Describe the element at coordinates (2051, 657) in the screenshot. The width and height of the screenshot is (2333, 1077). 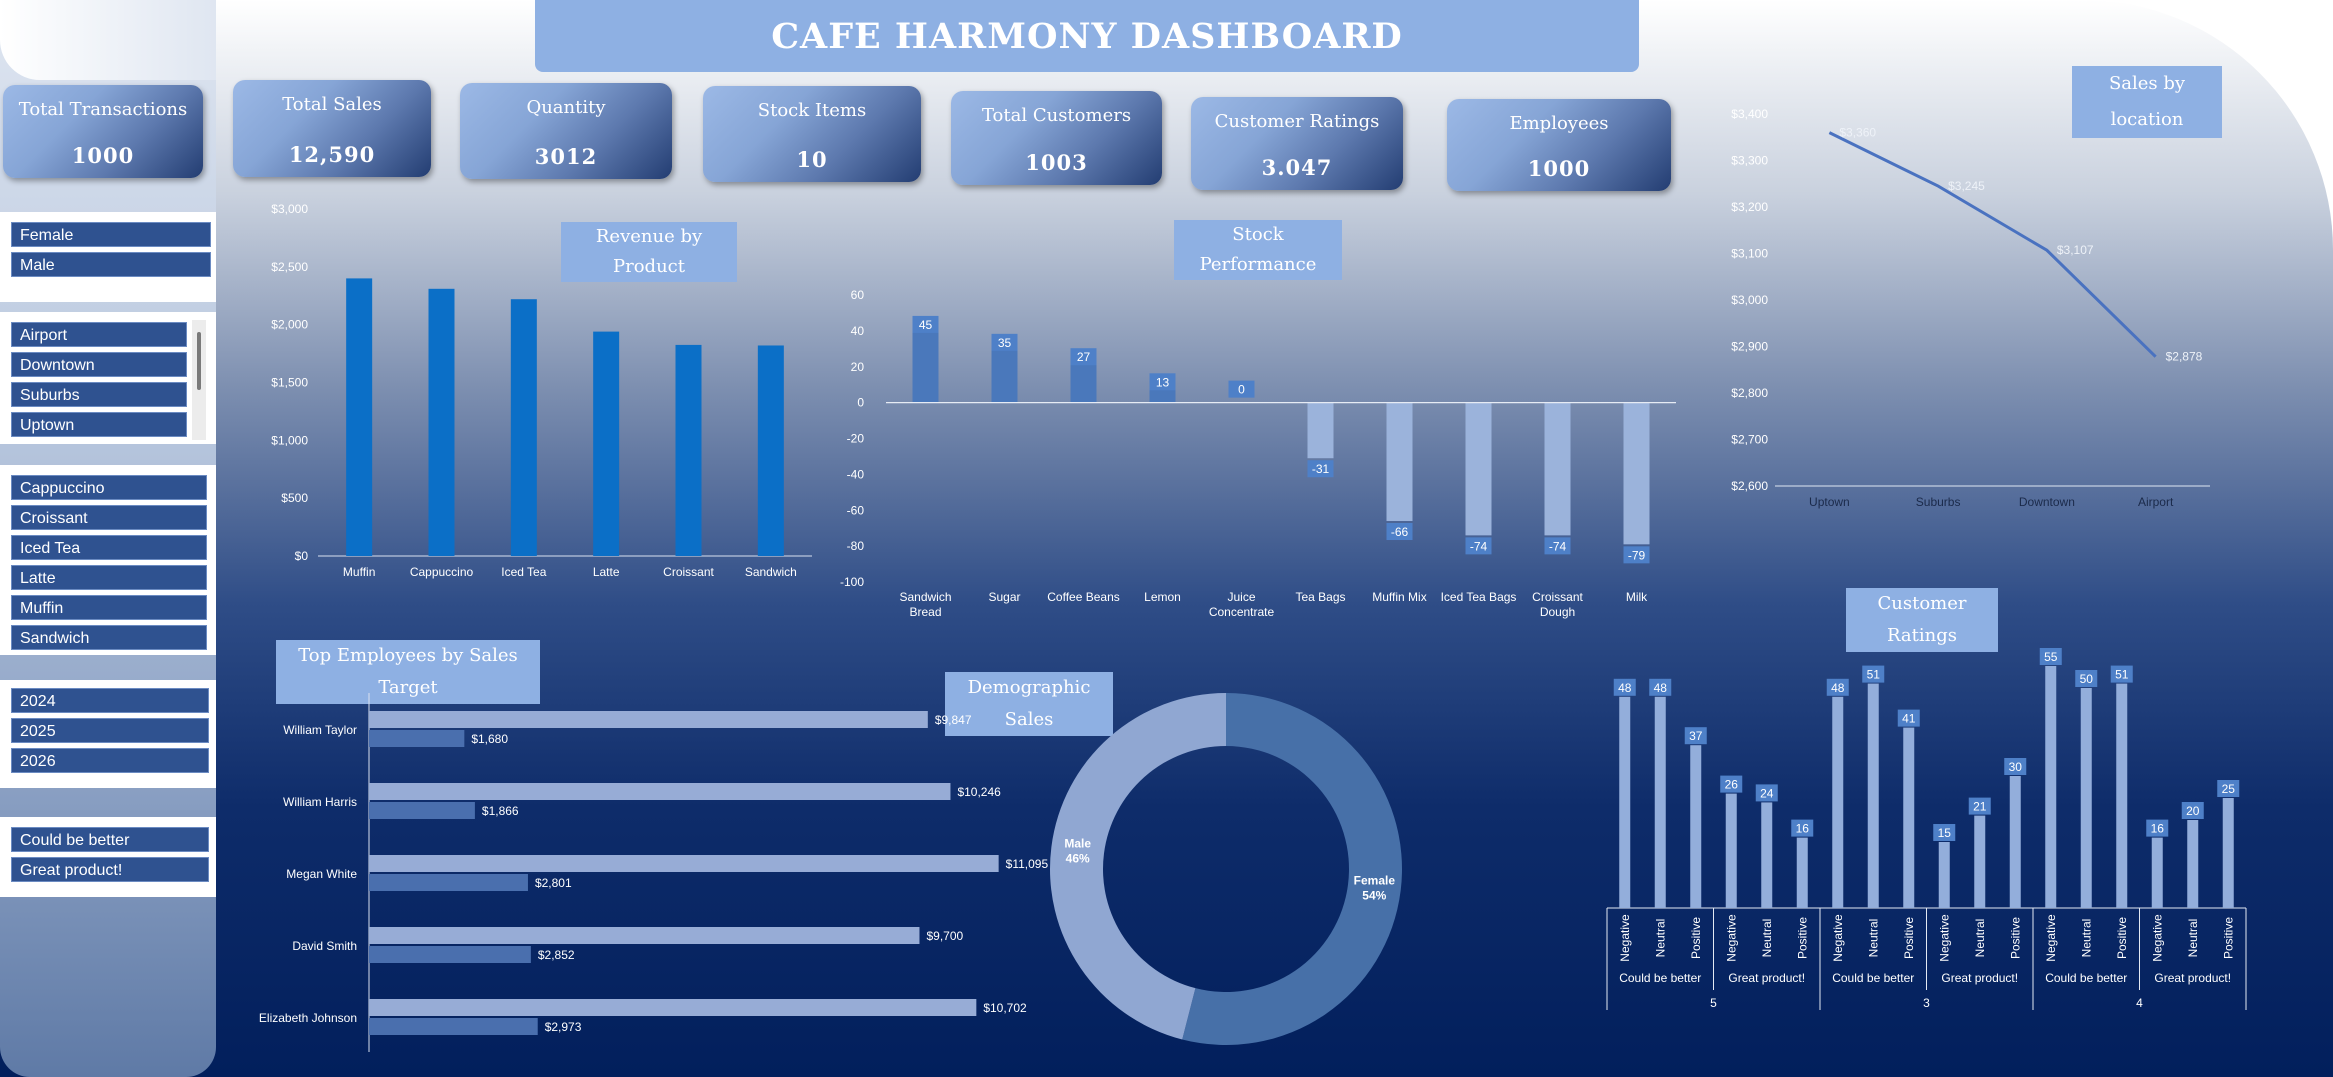
I see `ratings-data-label: 55` at that location.